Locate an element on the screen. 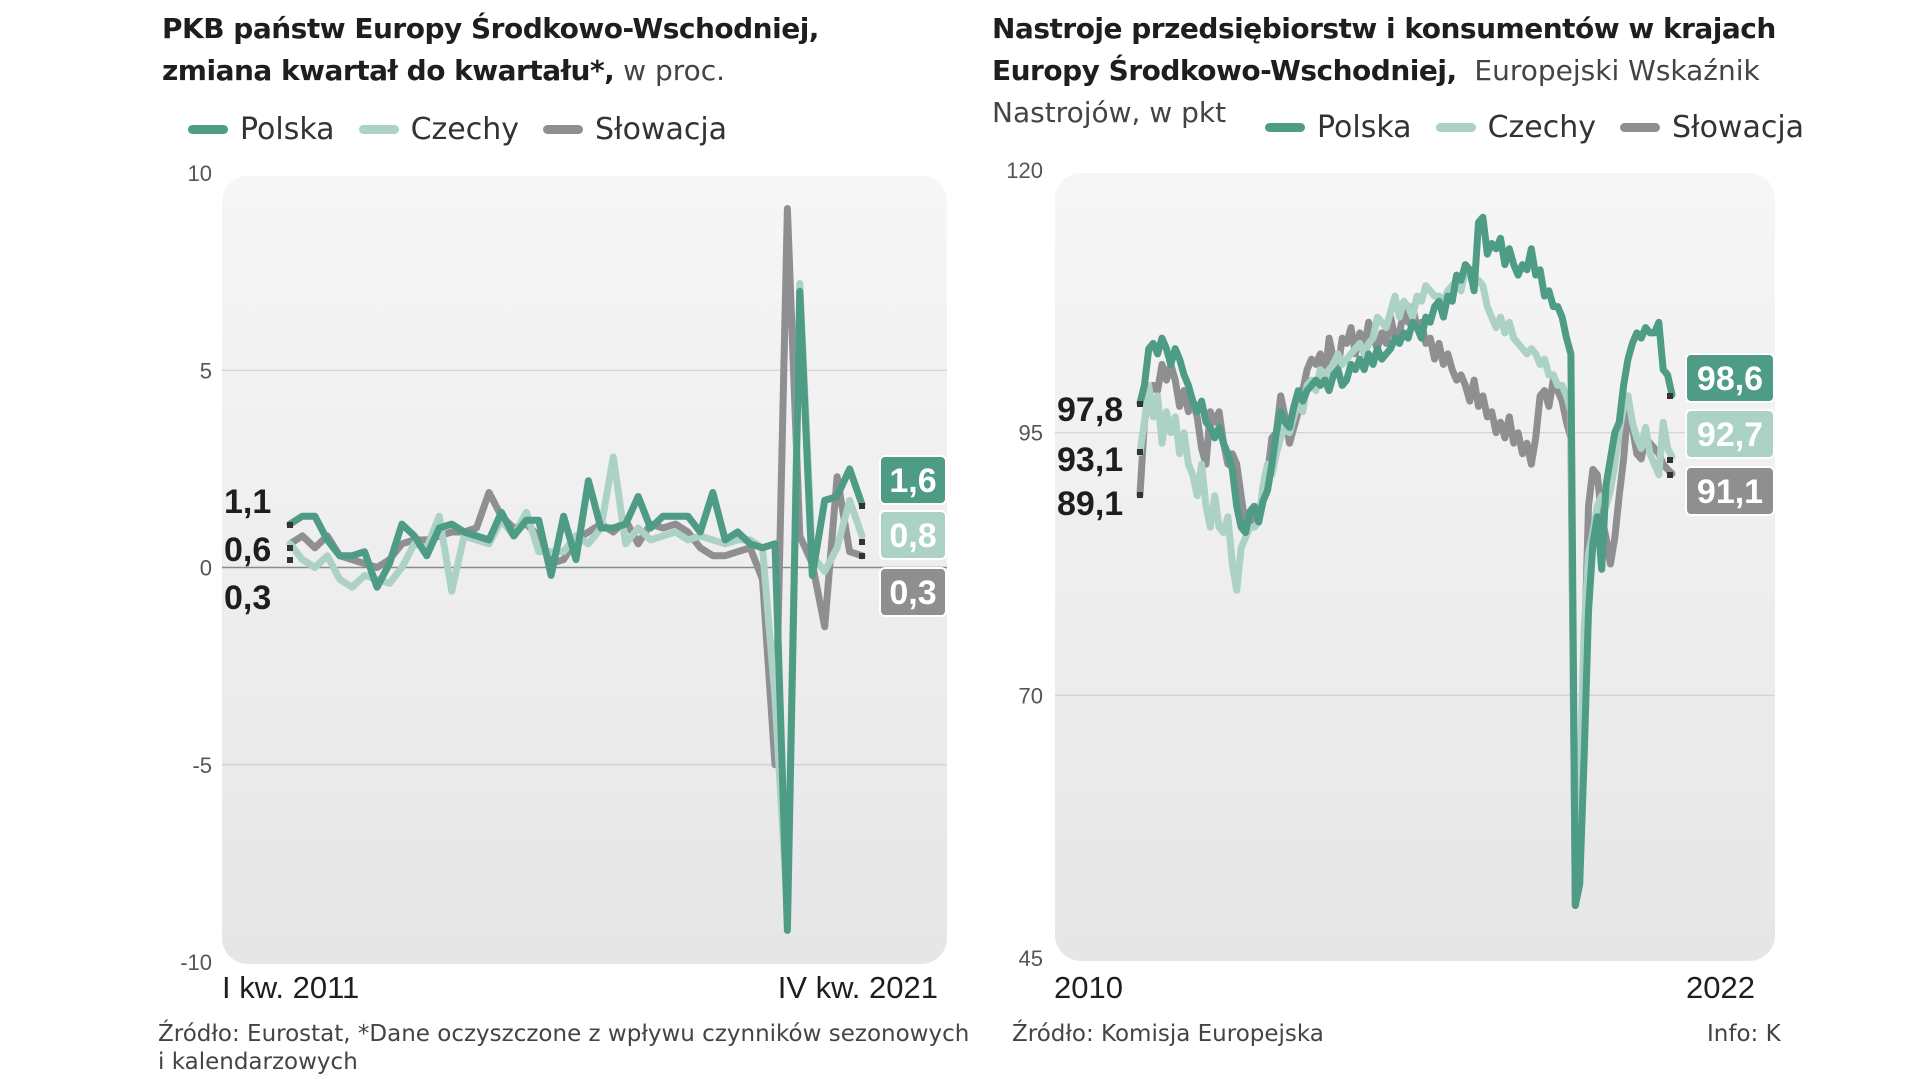 The image size is (1920, 1079). right-x-end-label: 2022 is located at coordinates (1720, 987).